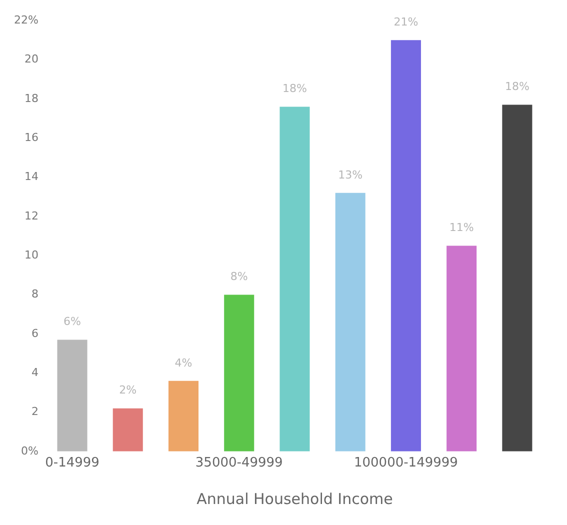 This screenshot has height=525, width=567. I want to click on data-label: 13%, so click(350, 175).